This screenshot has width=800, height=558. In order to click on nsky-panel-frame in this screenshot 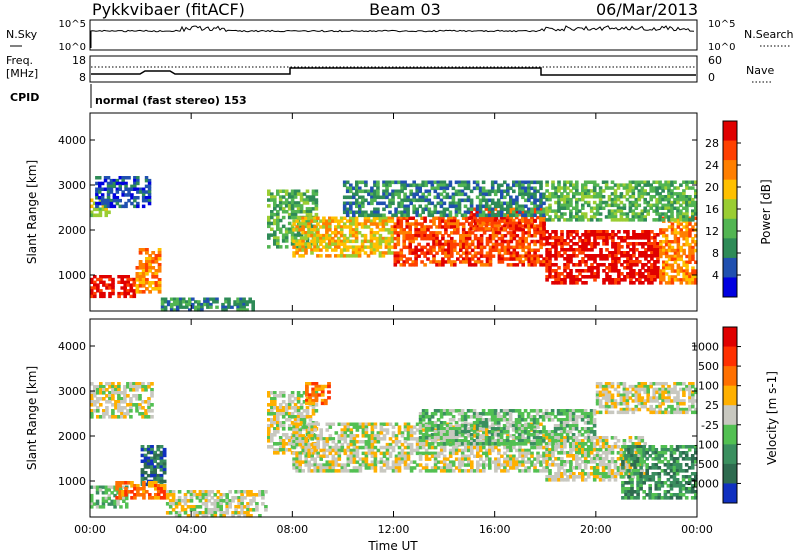, I will do `click(393, 35)`.